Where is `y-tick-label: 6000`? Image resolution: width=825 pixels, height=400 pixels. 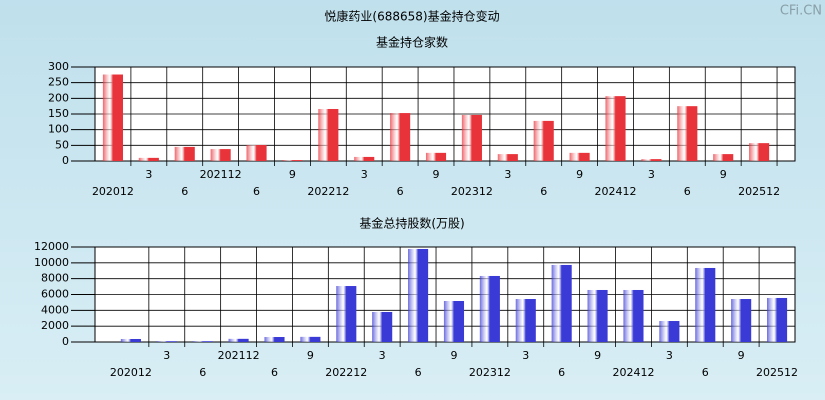
y-tick-label: 6000 is located at coordinates (55, 294).